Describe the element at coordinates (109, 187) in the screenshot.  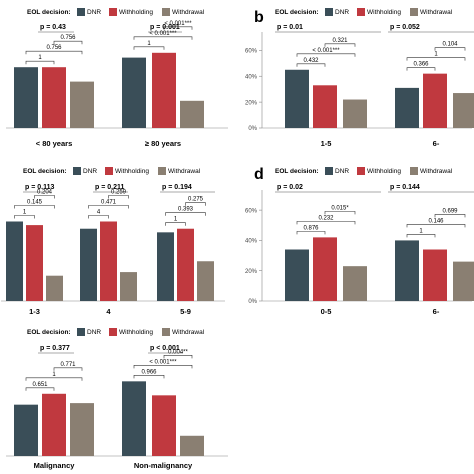
I see `group-p-value: p = 0.211` at that location.